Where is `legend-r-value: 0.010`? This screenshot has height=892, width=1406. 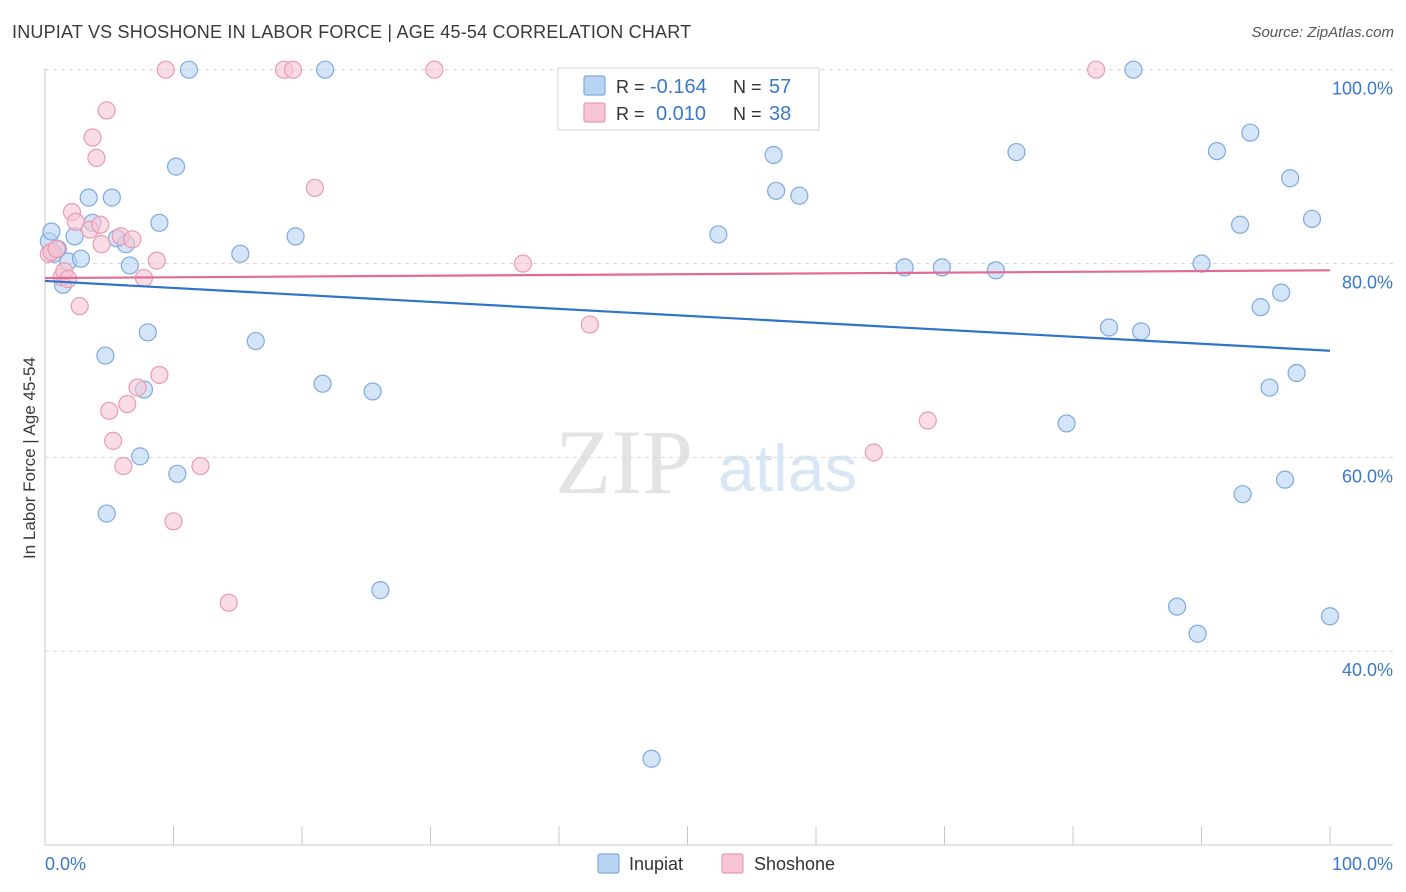
legend-r-value: 0.010 is located at coordinates (681, 114).